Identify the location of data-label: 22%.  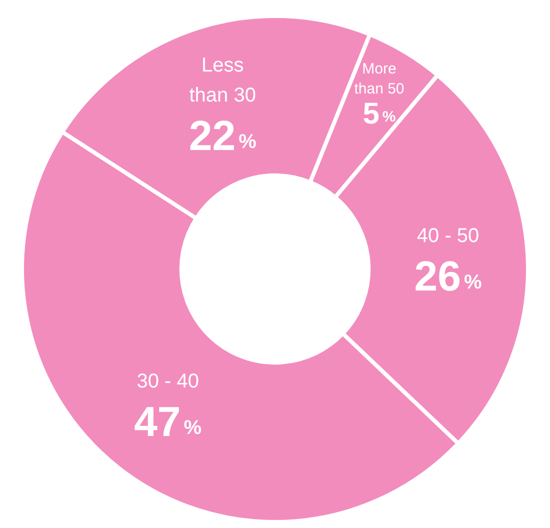
(222, 135).